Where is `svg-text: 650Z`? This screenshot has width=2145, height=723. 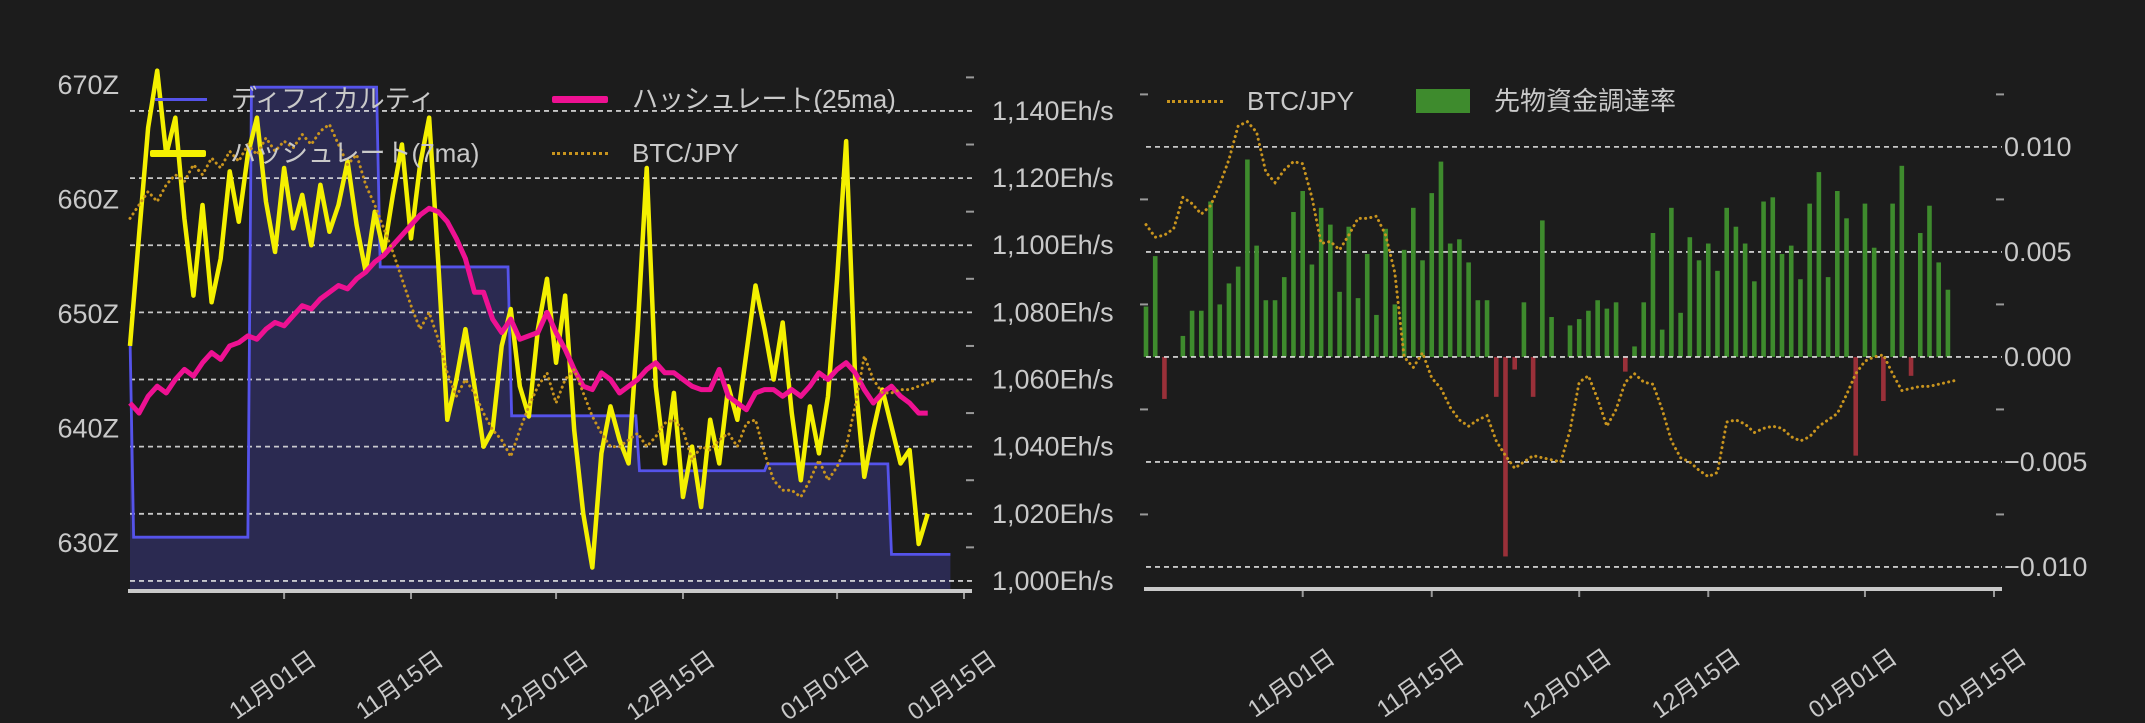
svg-text: 650Z is located at coordinates (88, 314).